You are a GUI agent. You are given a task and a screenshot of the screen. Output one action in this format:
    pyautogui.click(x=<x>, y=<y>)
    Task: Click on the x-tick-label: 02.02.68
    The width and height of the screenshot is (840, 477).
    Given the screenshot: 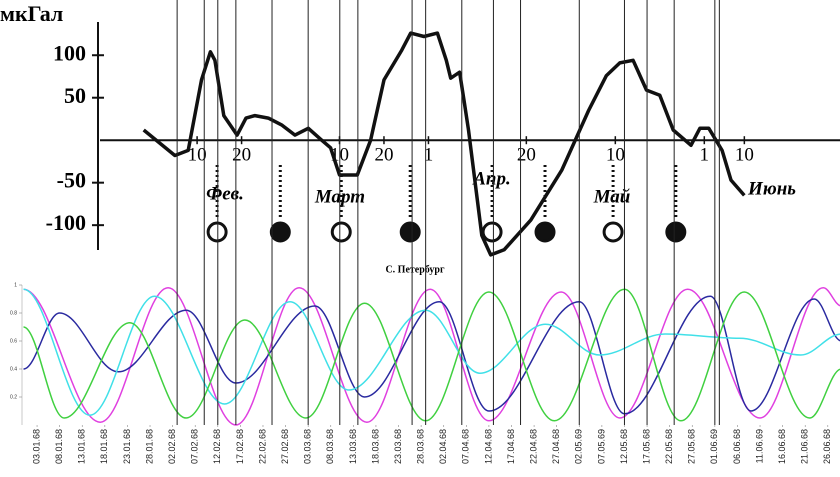 What is the action you would take?
    pyautogui.click(x=172, y=446)
    